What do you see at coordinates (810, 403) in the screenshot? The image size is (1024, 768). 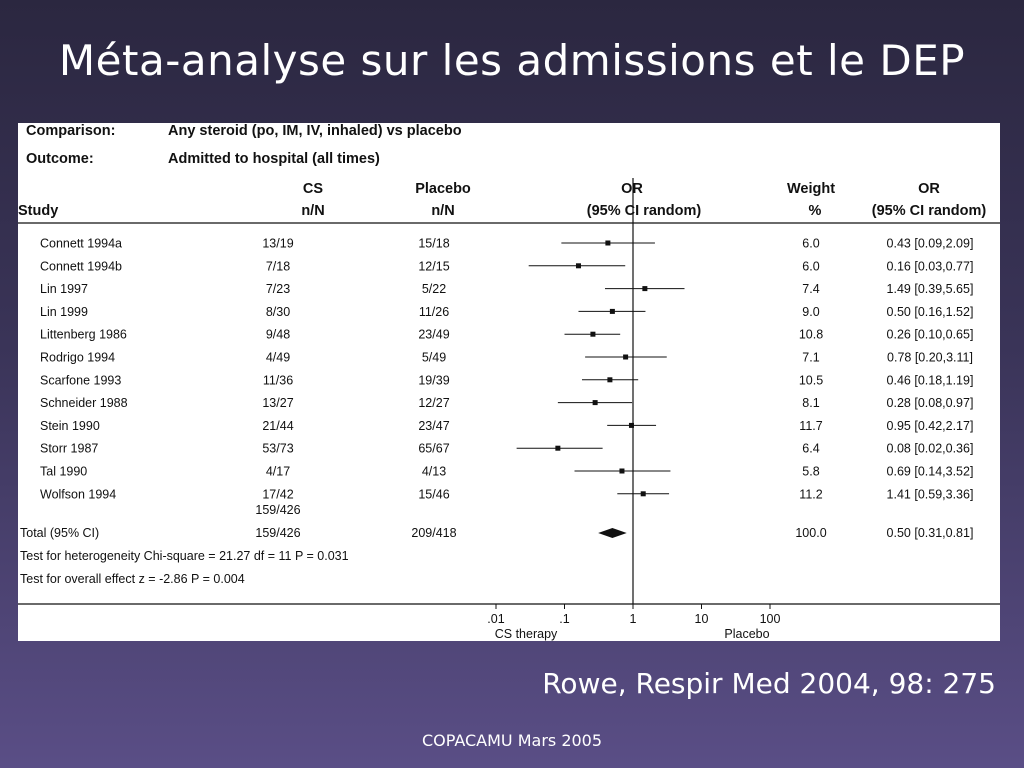 I see `study-weight: 8.1` at bounding box center [810, 403].